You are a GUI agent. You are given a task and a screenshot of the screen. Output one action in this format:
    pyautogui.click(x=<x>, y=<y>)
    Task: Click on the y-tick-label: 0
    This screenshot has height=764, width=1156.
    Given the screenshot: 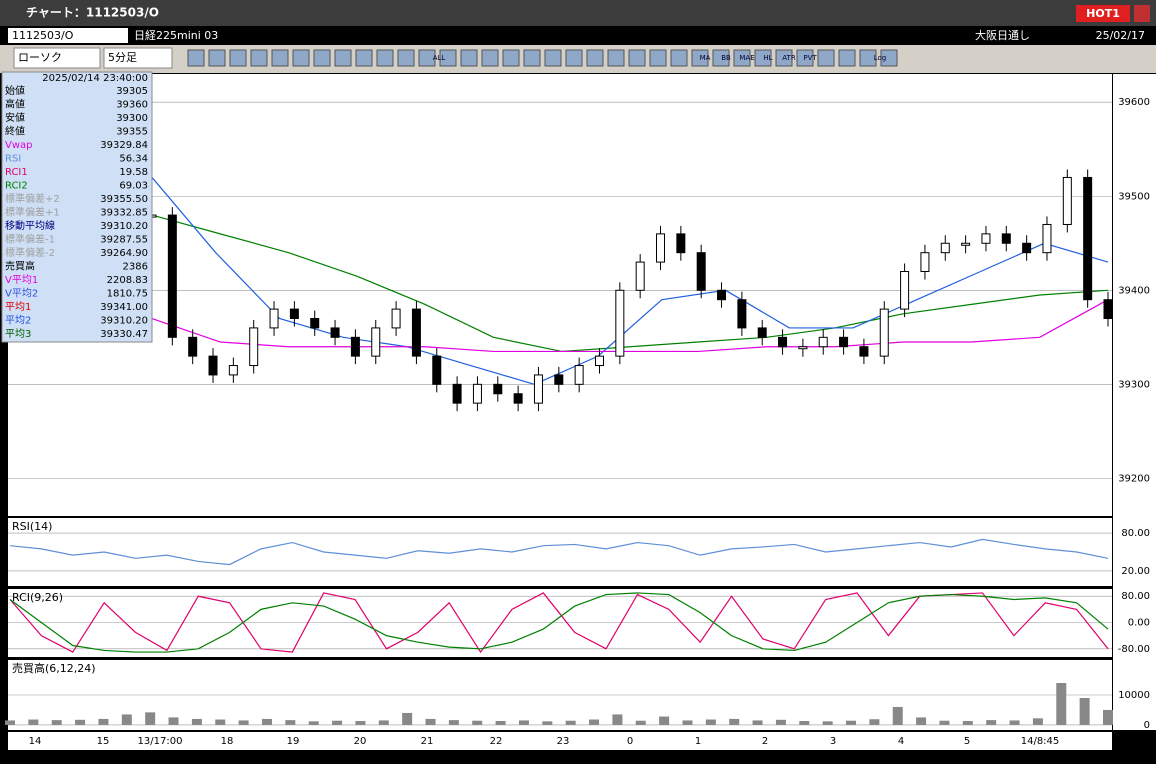 What is the action you would take?
    pyautogui.click(x=1147, y=725)
    